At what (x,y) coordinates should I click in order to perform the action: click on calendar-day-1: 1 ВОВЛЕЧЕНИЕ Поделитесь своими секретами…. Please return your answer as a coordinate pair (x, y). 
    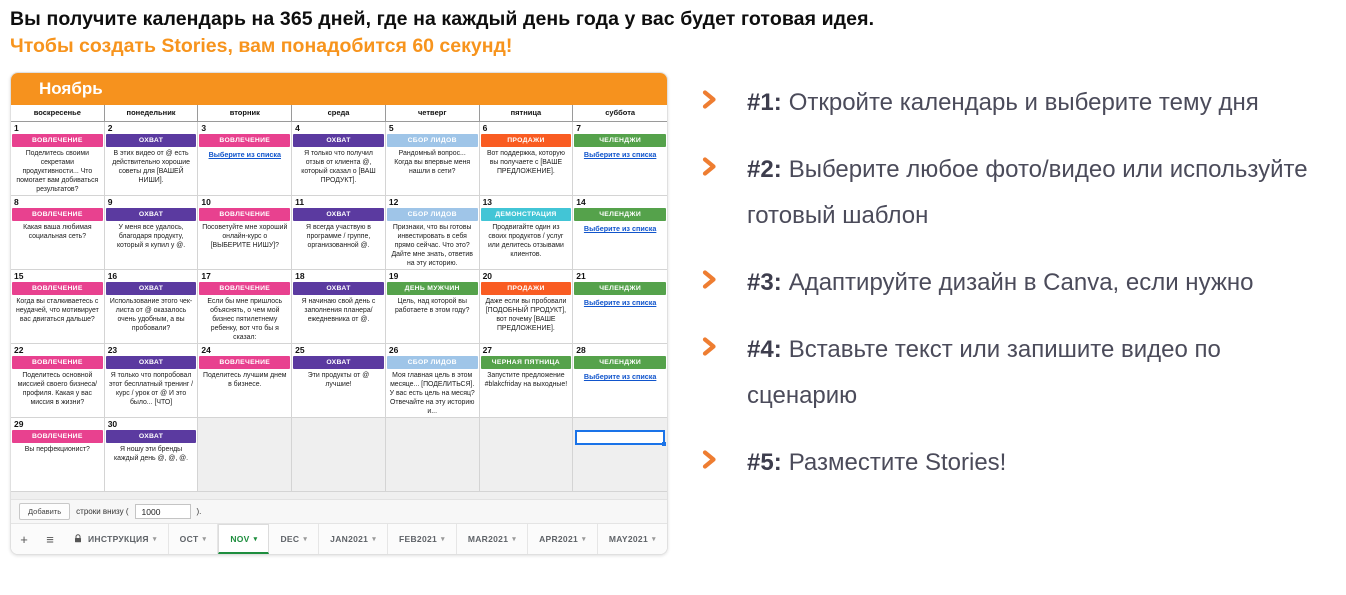
    Looking at the image, I should click on (58, 159).